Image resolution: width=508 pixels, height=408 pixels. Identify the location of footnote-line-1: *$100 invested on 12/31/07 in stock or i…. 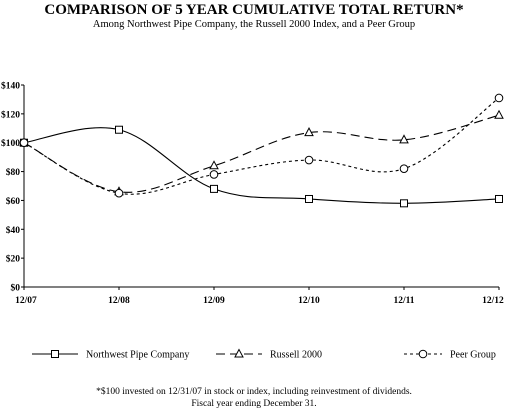
(254, 391).